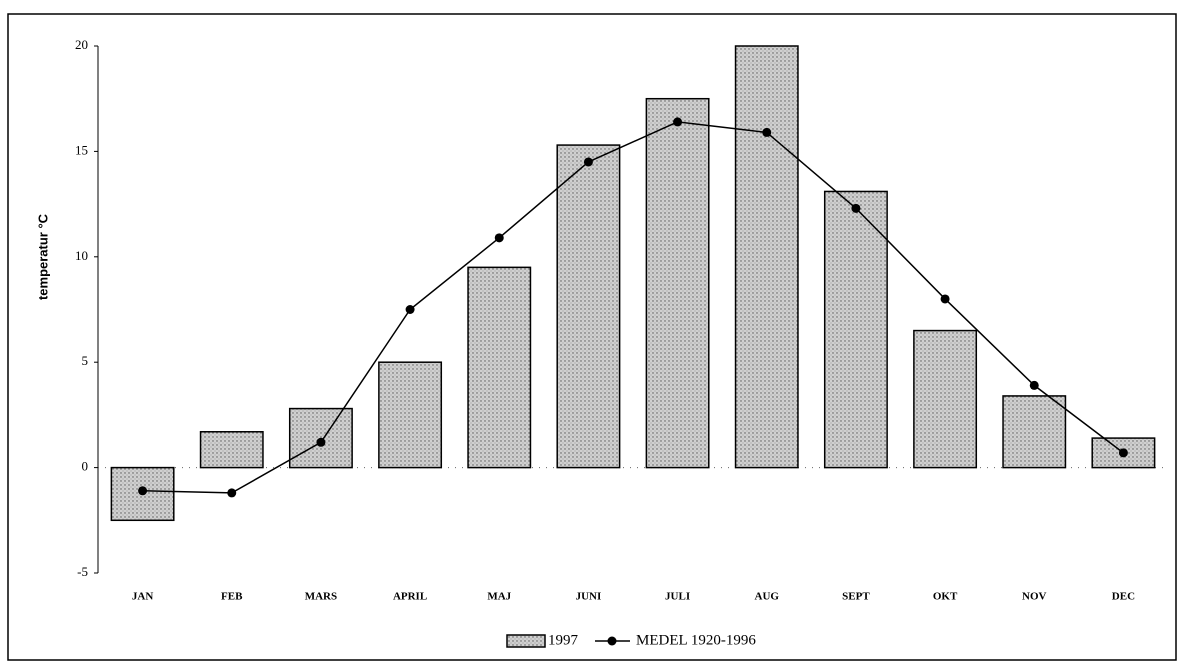 This screenshot has height=662, width=1182. I want to click on x-tick-label: JUNI, so click(589, 597).